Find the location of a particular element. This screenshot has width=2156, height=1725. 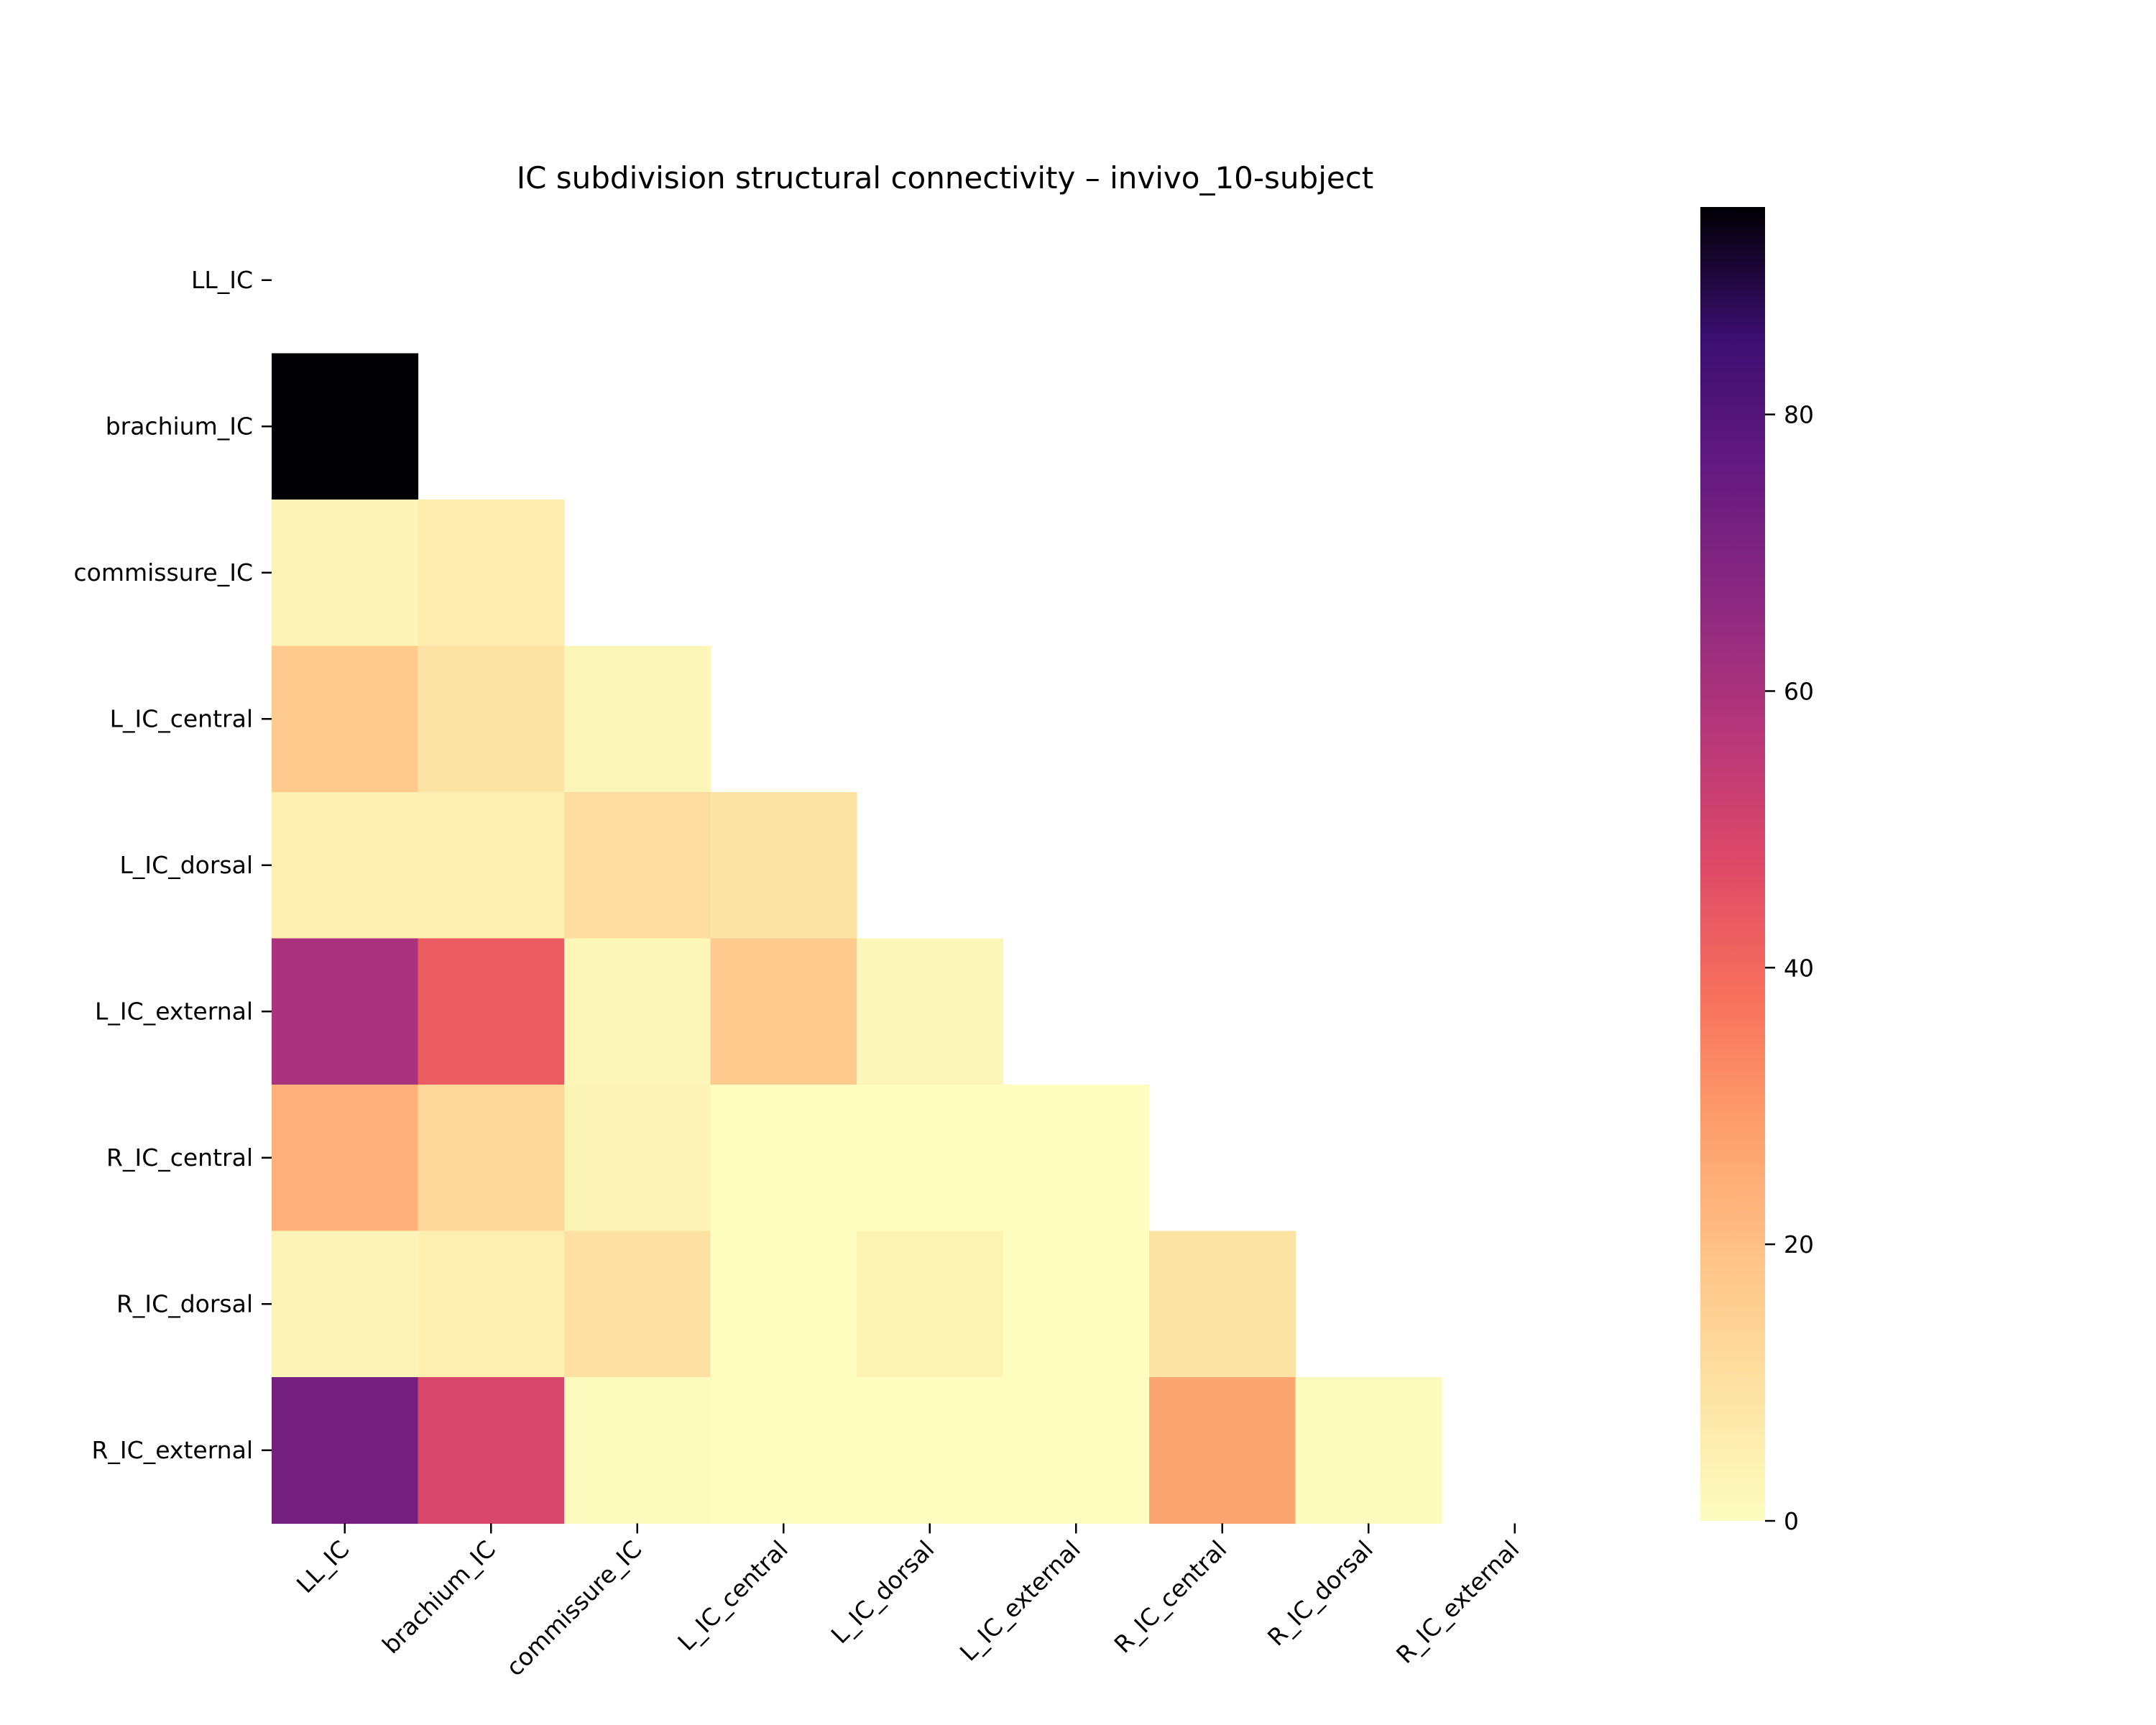

heatmap-cell-L_IC_dorsal-LL_IC is located at coordinates (346, 865).